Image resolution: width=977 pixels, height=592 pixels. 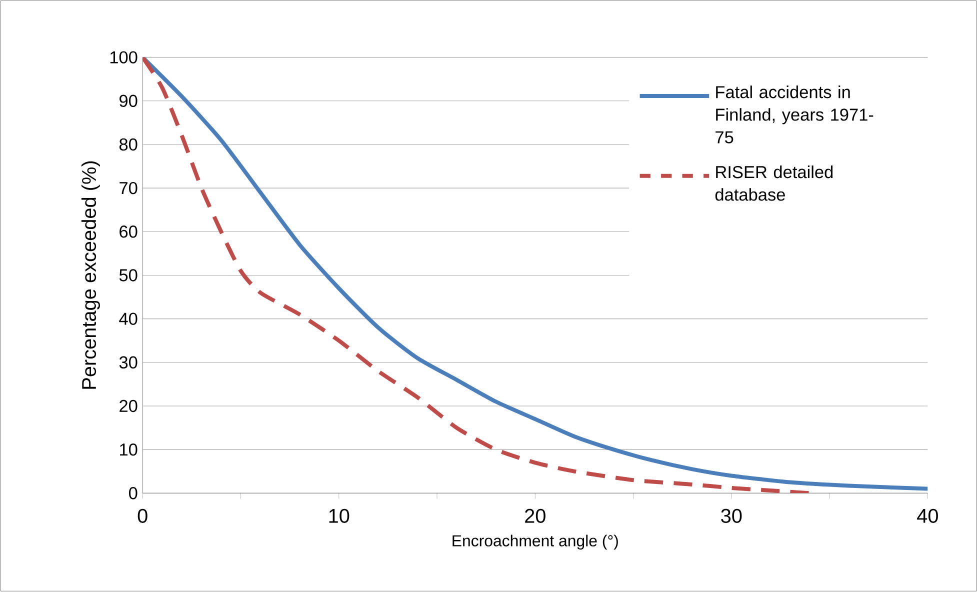 What do you see at coordinates (535, 542) in the screenshot?
I see `x-axis-title: Encroachment angle (°)` at bounding box center [535, 542].